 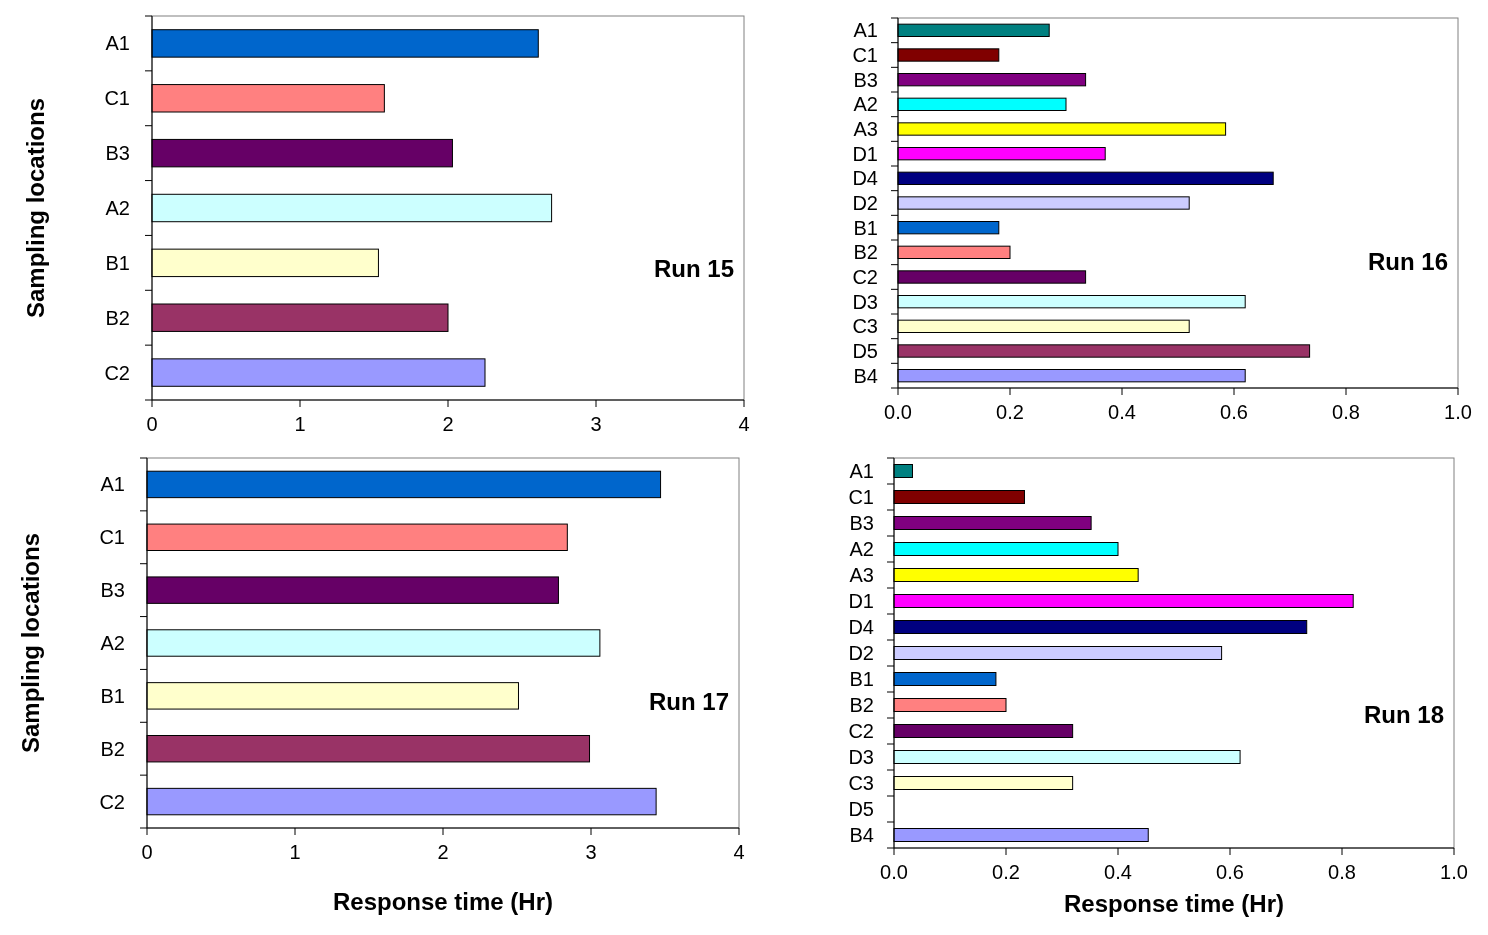 What do you see at coordinates (1407, 261) in the screenshot?
I see `annotation: Run 16` at bounding box center [1407, 261].